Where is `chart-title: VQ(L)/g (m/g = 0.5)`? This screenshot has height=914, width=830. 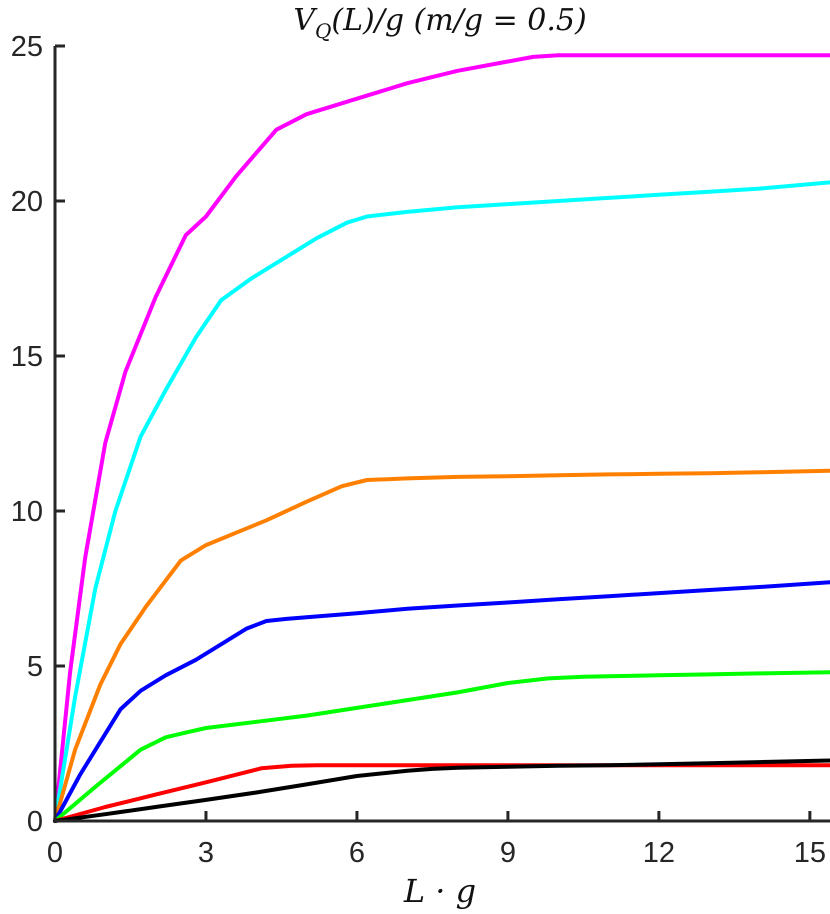 chart-title: VQ(L)/g (m/g = 0.5) is located at coordinates (439, 23).